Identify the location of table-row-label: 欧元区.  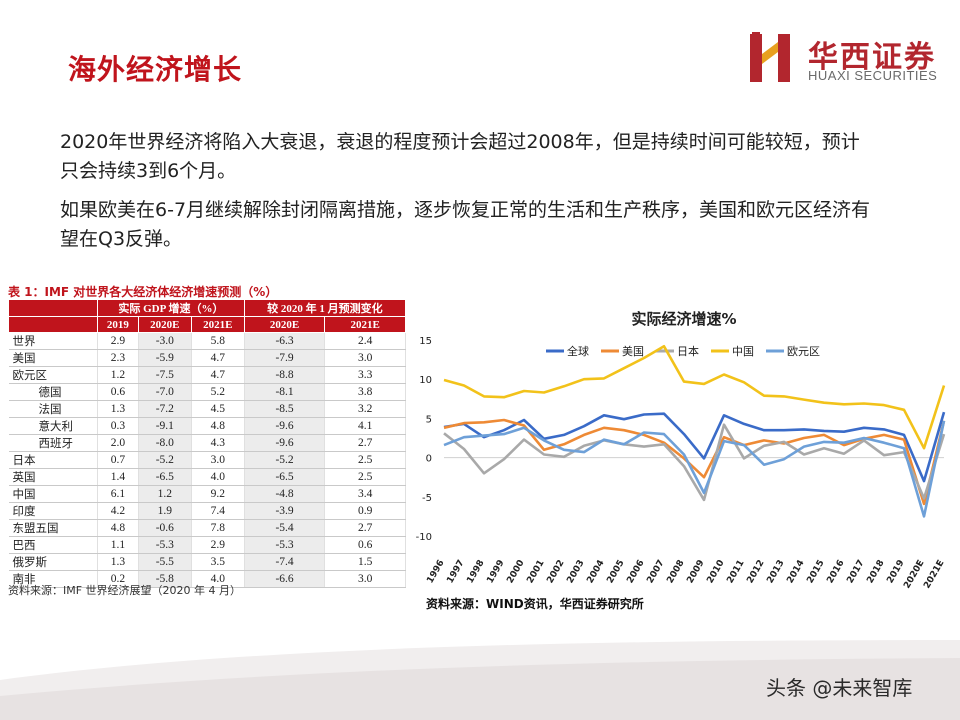
(53, 375).